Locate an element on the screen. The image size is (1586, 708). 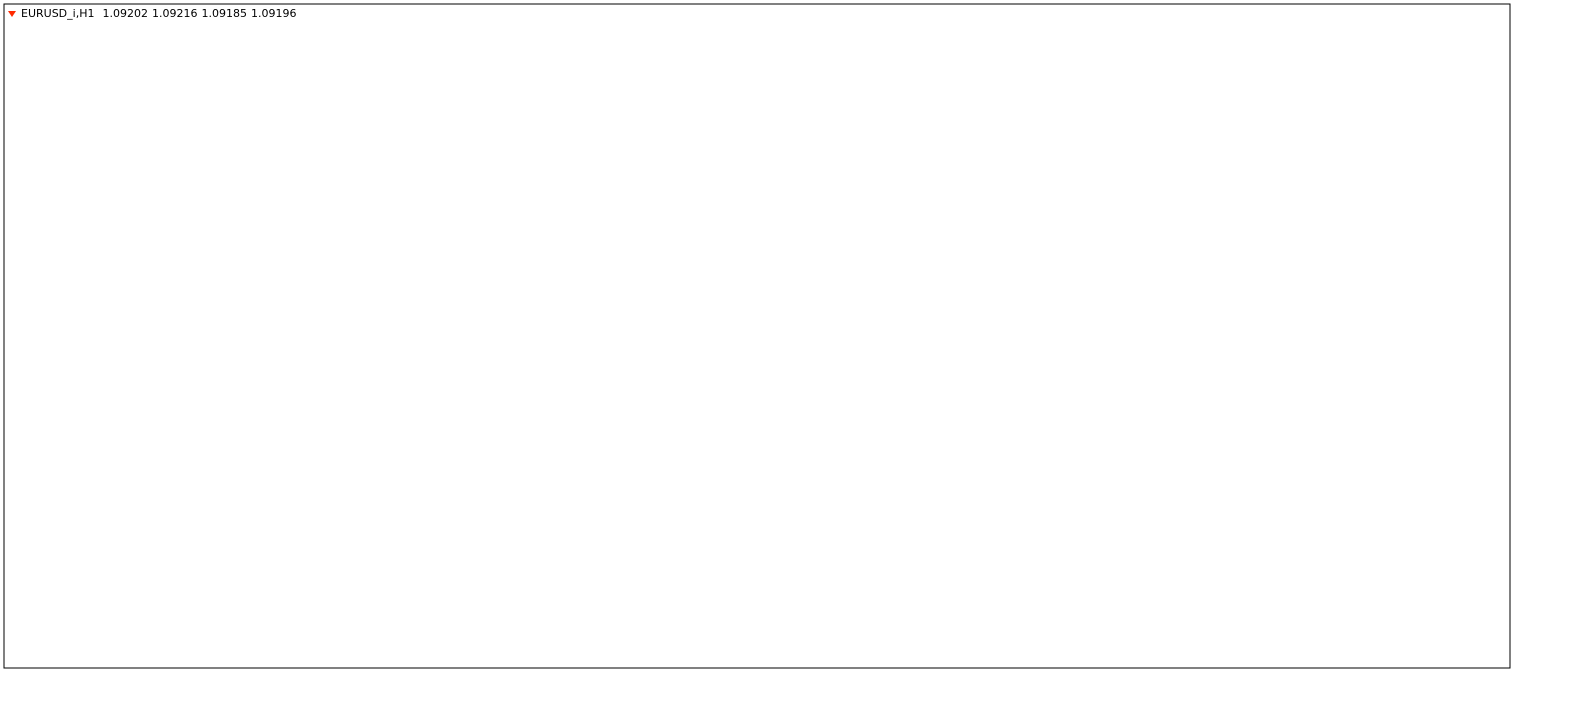
header-marker is located at coordinates (12, 14).